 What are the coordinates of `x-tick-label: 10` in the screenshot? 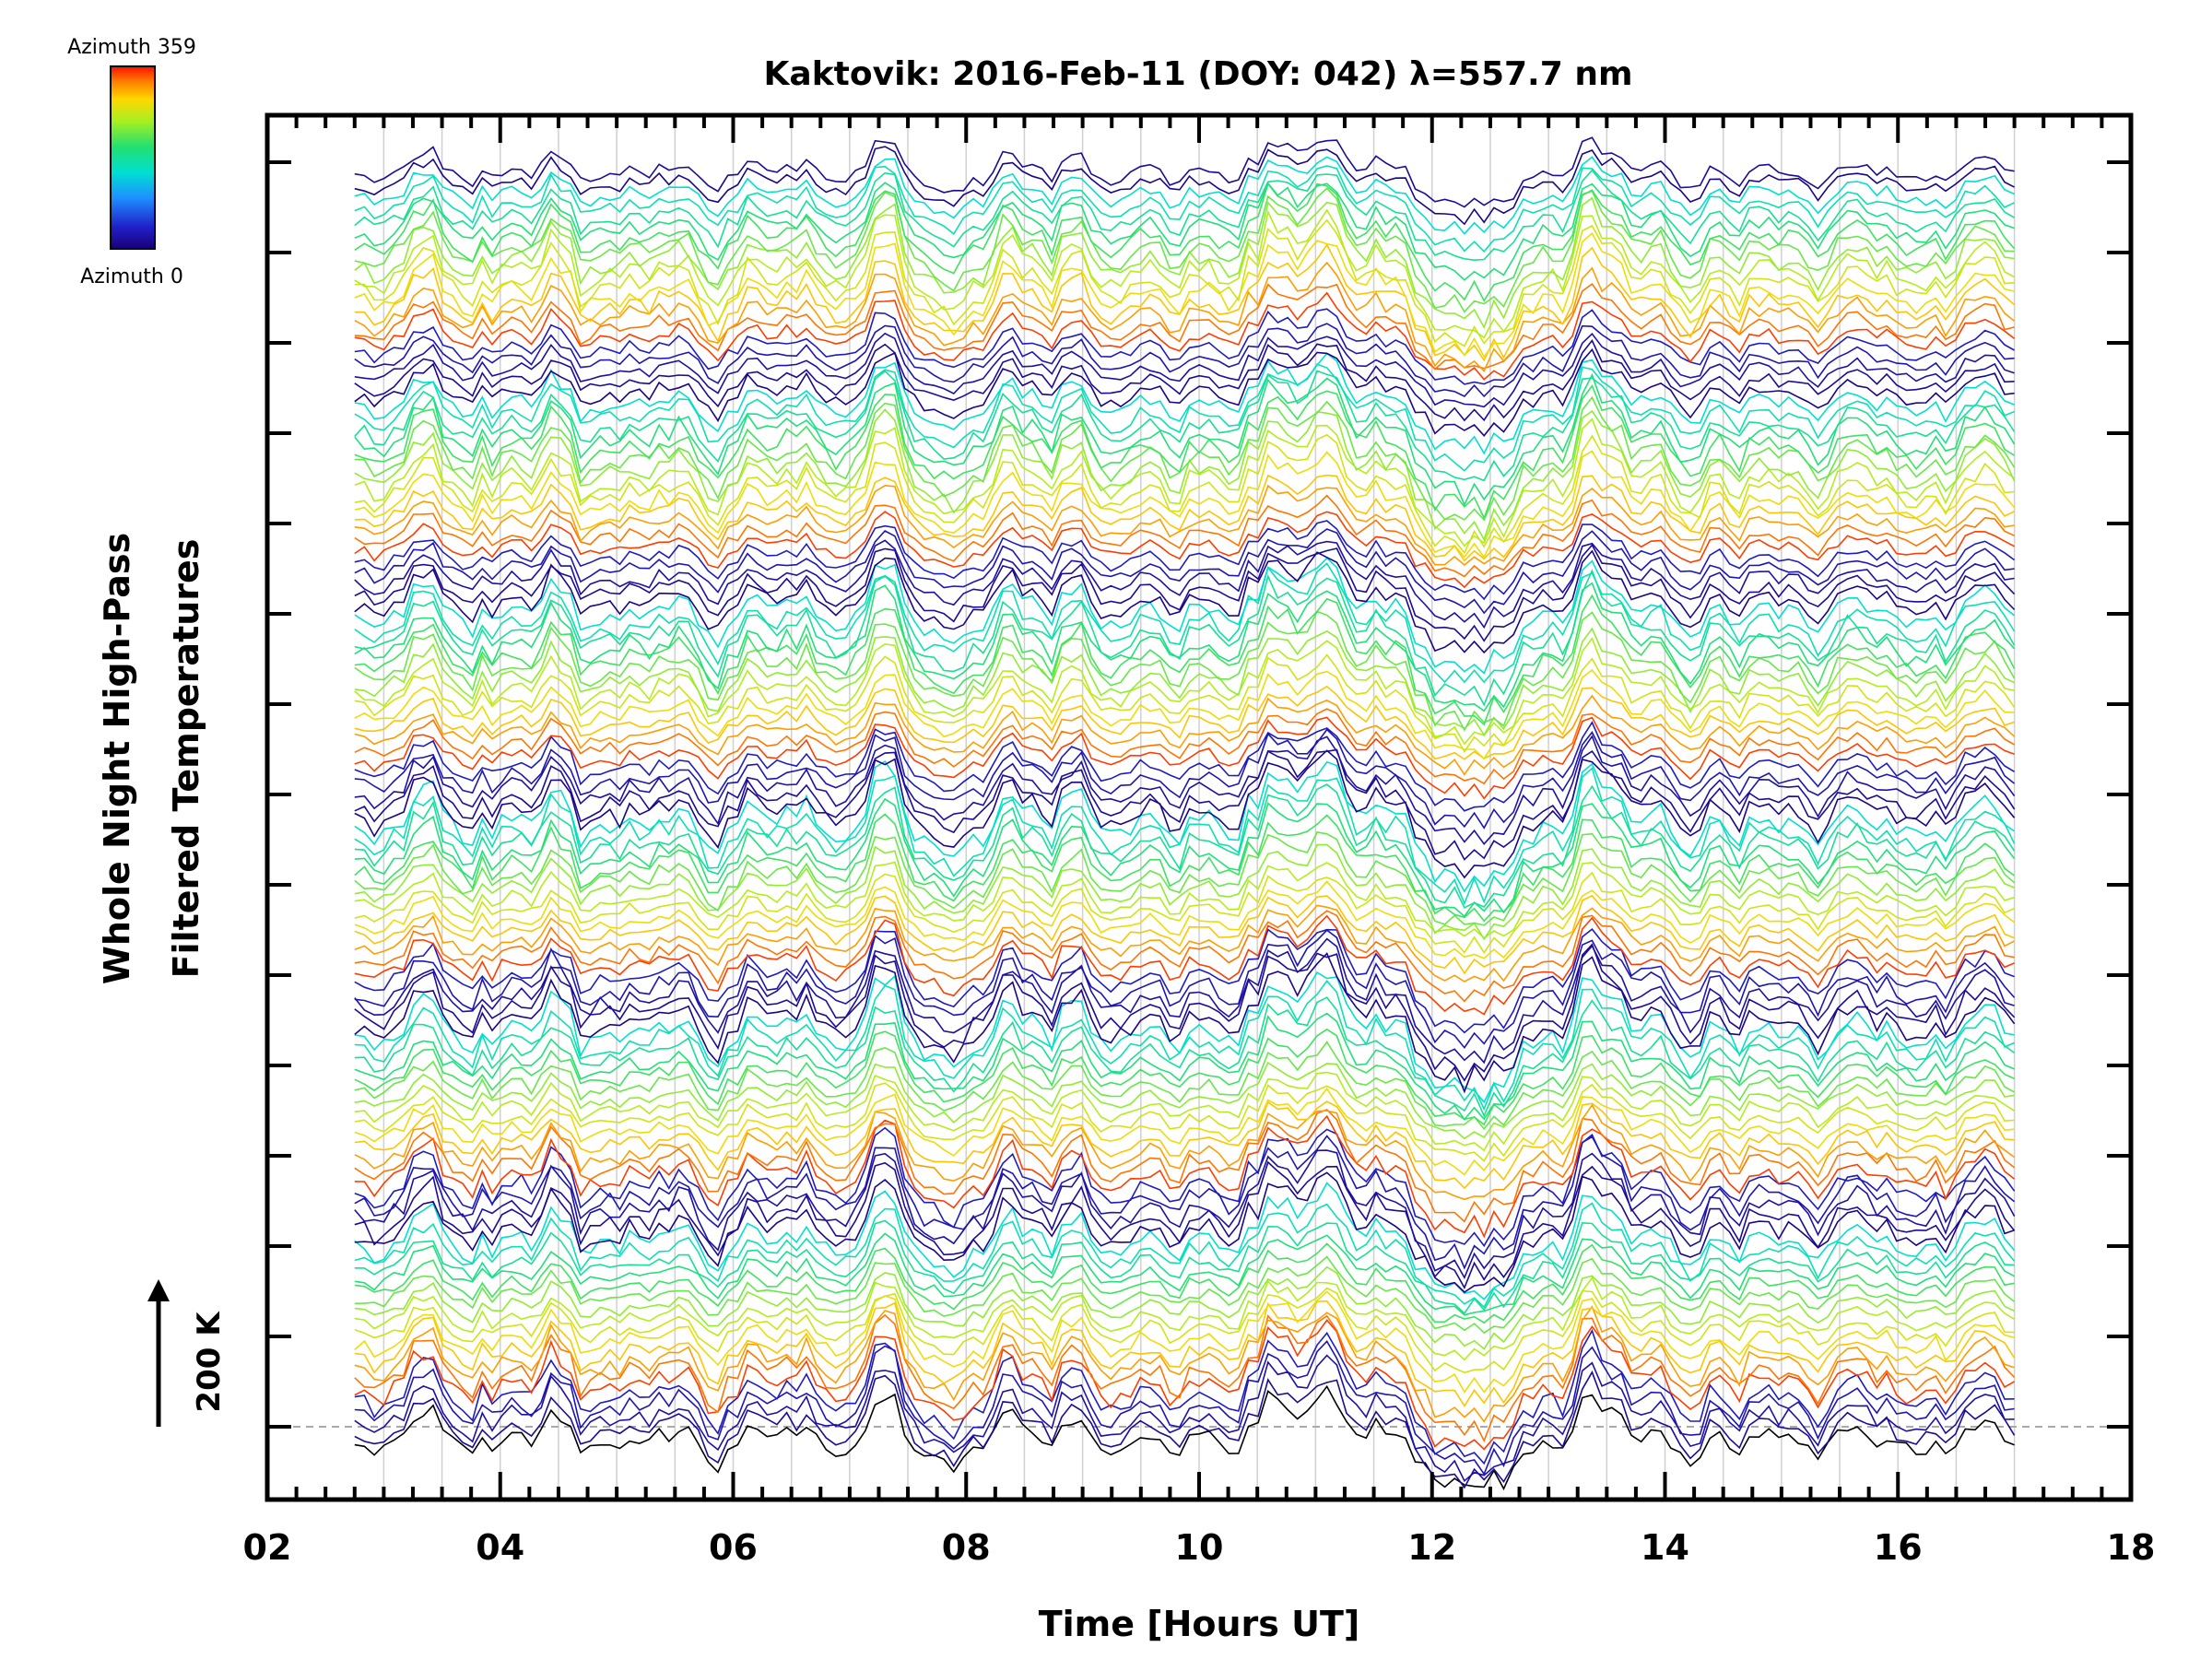 It's located at (1199, 1547).